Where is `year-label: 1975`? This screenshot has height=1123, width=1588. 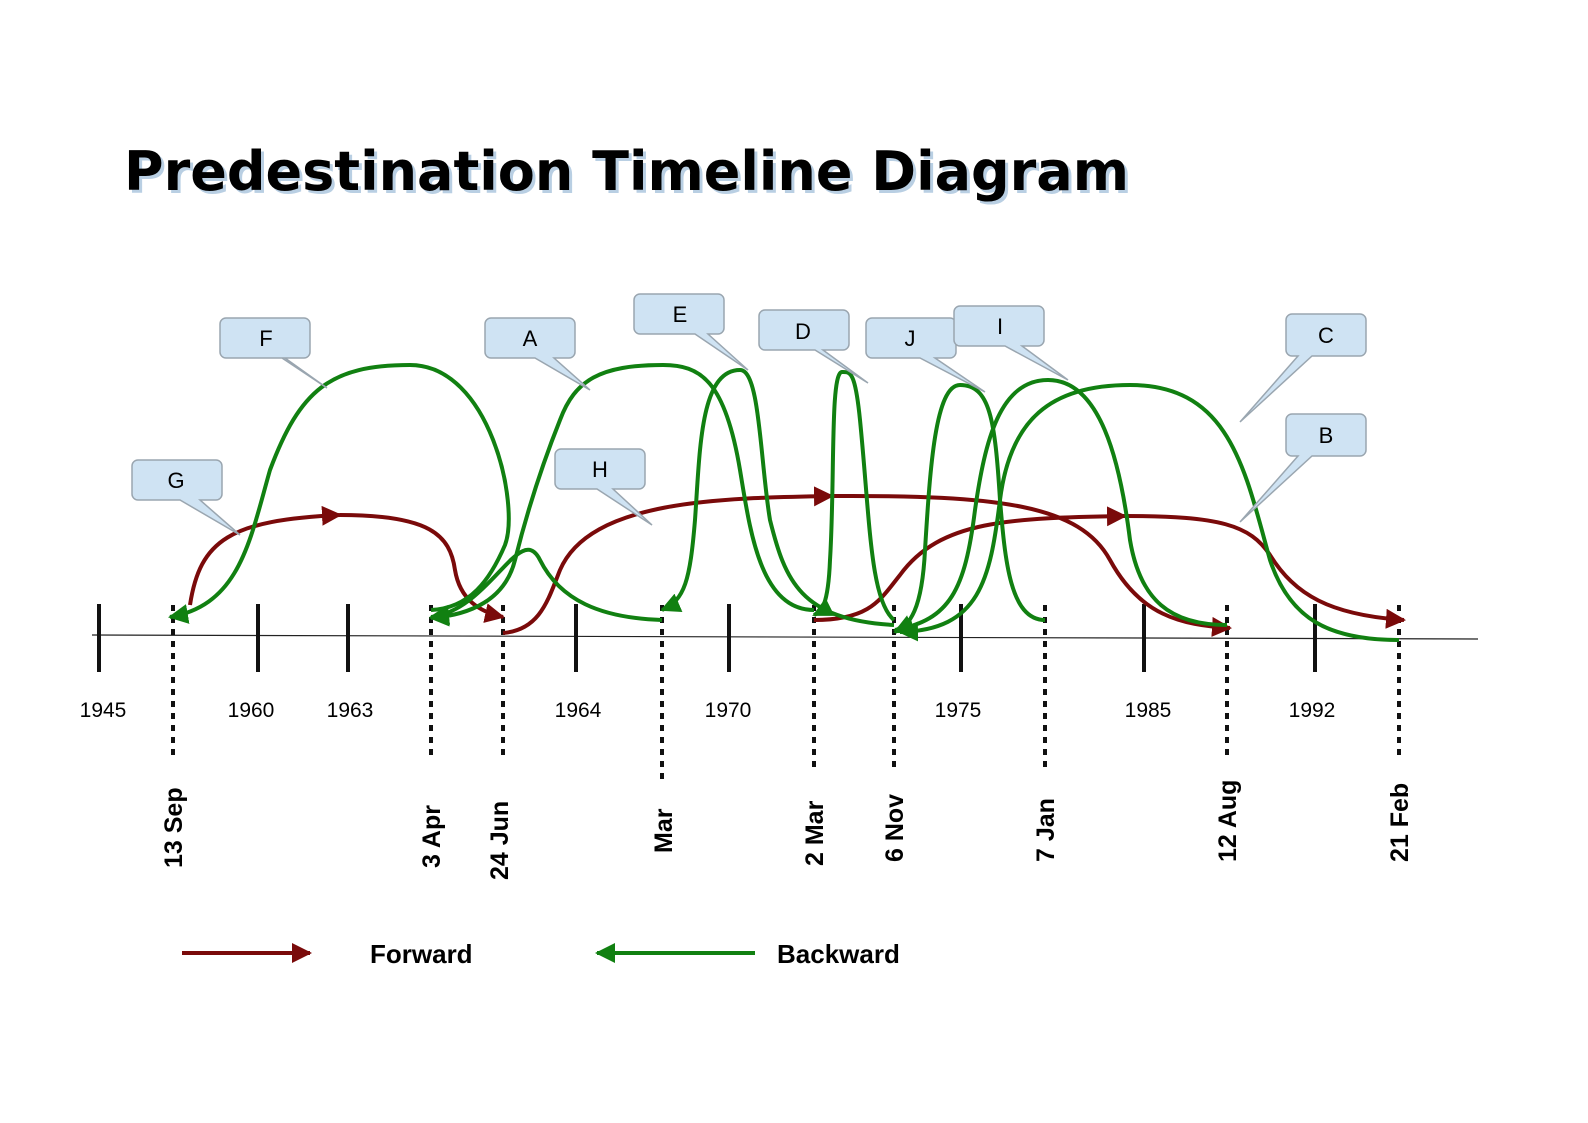 year-label: 1975 is located at coordinates (958, 710).